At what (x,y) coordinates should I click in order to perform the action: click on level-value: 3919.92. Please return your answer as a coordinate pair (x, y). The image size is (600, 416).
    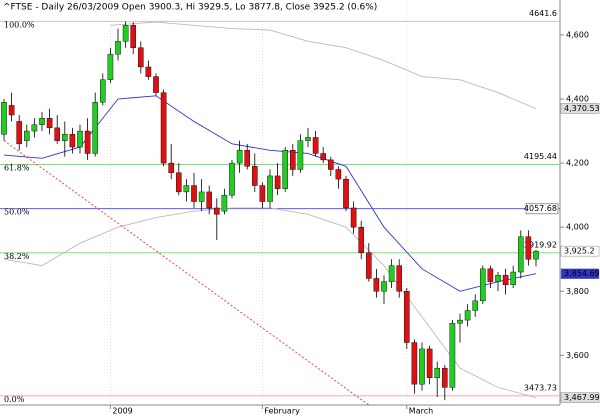
    Looking at the image, I should click on (540, 244).